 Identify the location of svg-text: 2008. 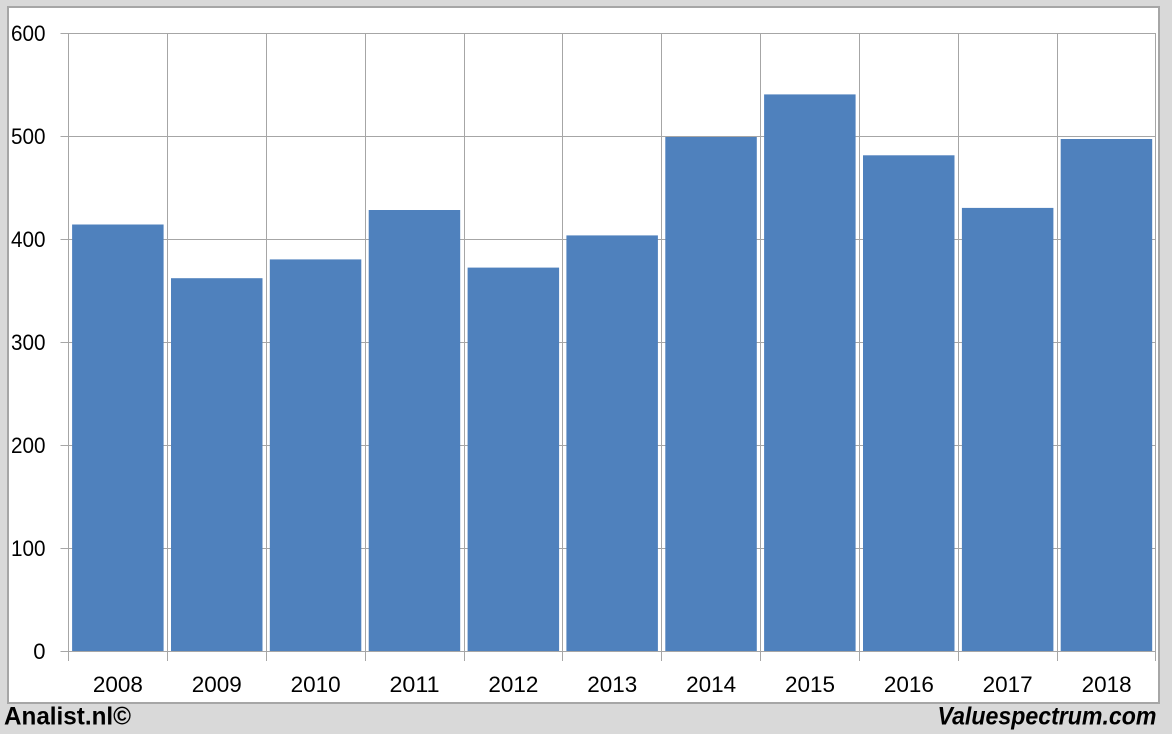
(118, 684).